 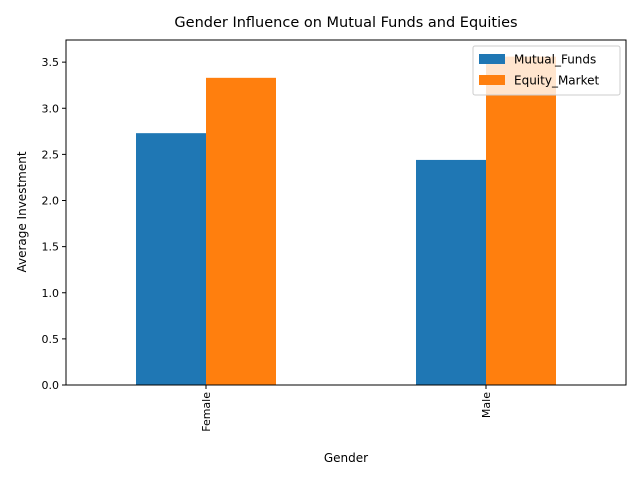 What do you see at coordinates (51, 201) in the screenshot?
I see `y-tick-label: 2.0` at bounding box center [51, 201].